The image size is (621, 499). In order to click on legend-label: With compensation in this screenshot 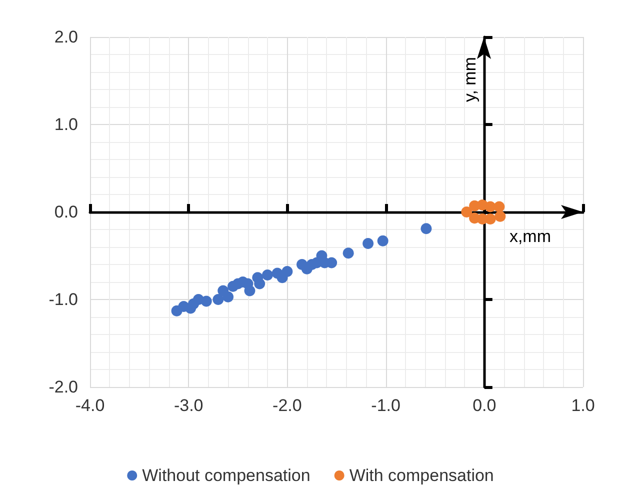, I will do `click(421, 475)`.